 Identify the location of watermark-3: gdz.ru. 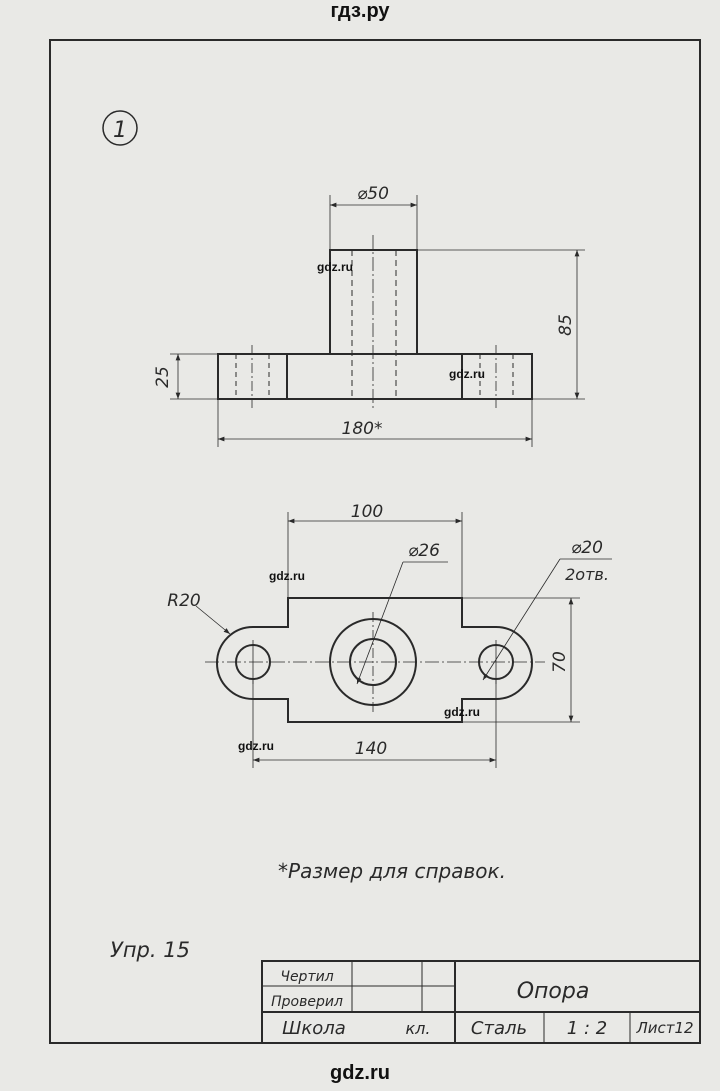
(287, 576).